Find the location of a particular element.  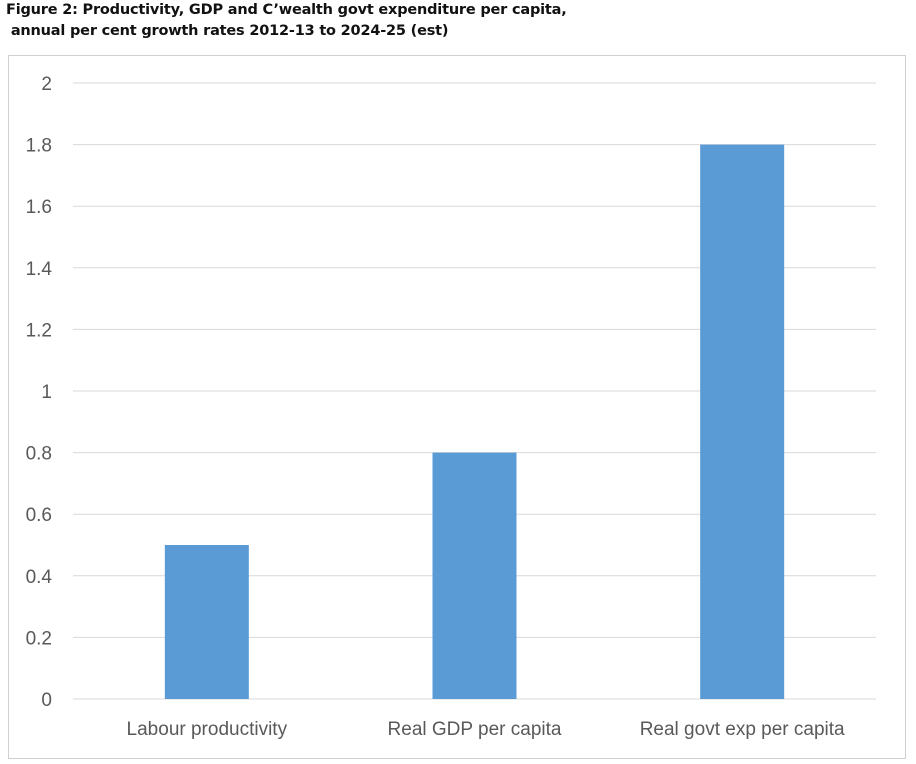

y-tick-label: 1 is located at coordinates (46, 392).